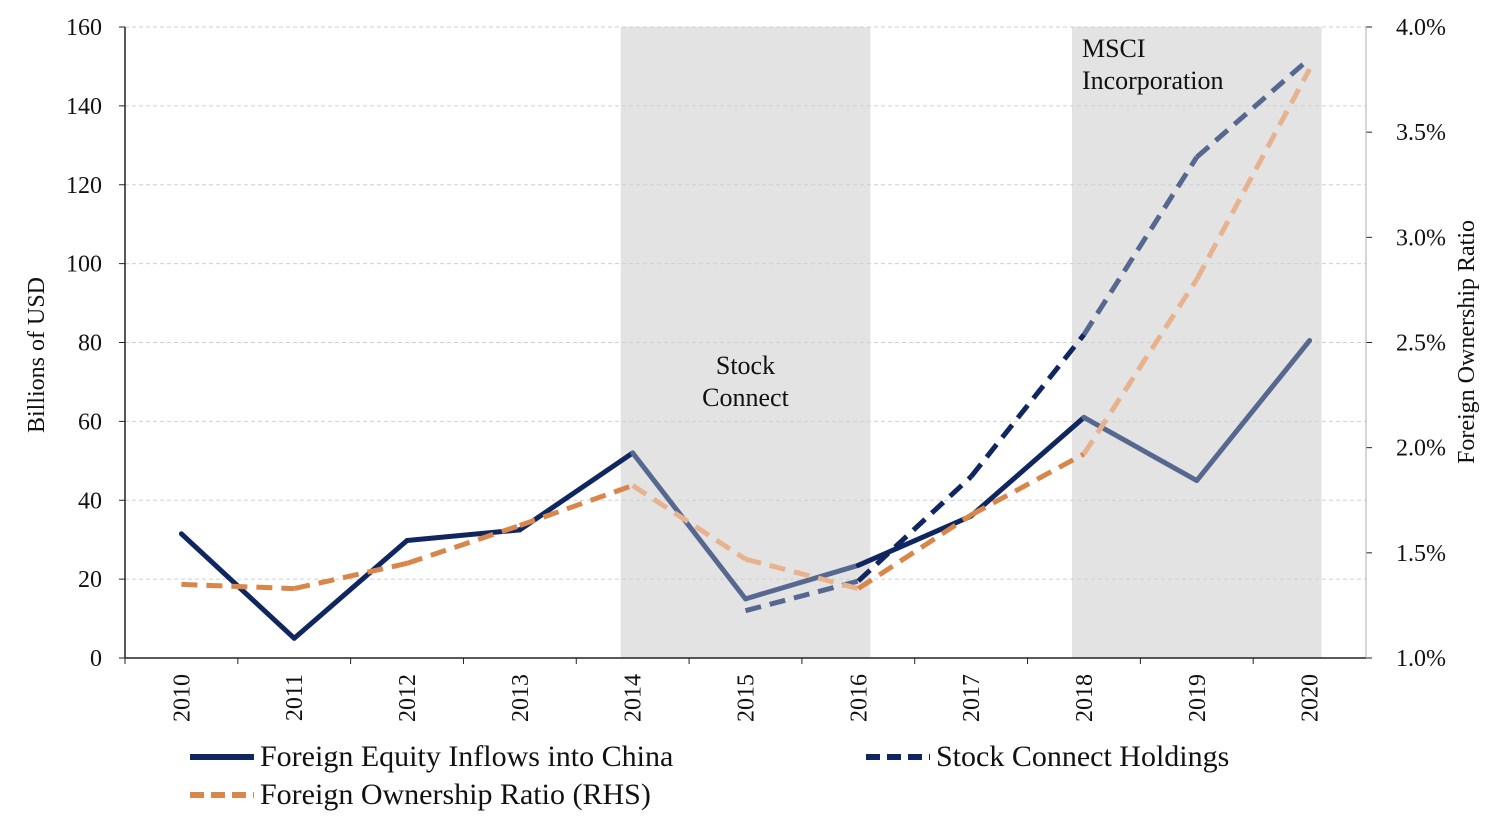  What do you see at coordinates (634, 698) in the screenshot?
I see `x-tick-label: 2014` at bounding box center [634, 698].